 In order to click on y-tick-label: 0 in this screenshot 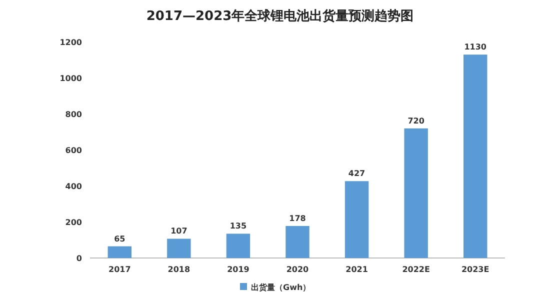, I will do `click(79, 258)`.